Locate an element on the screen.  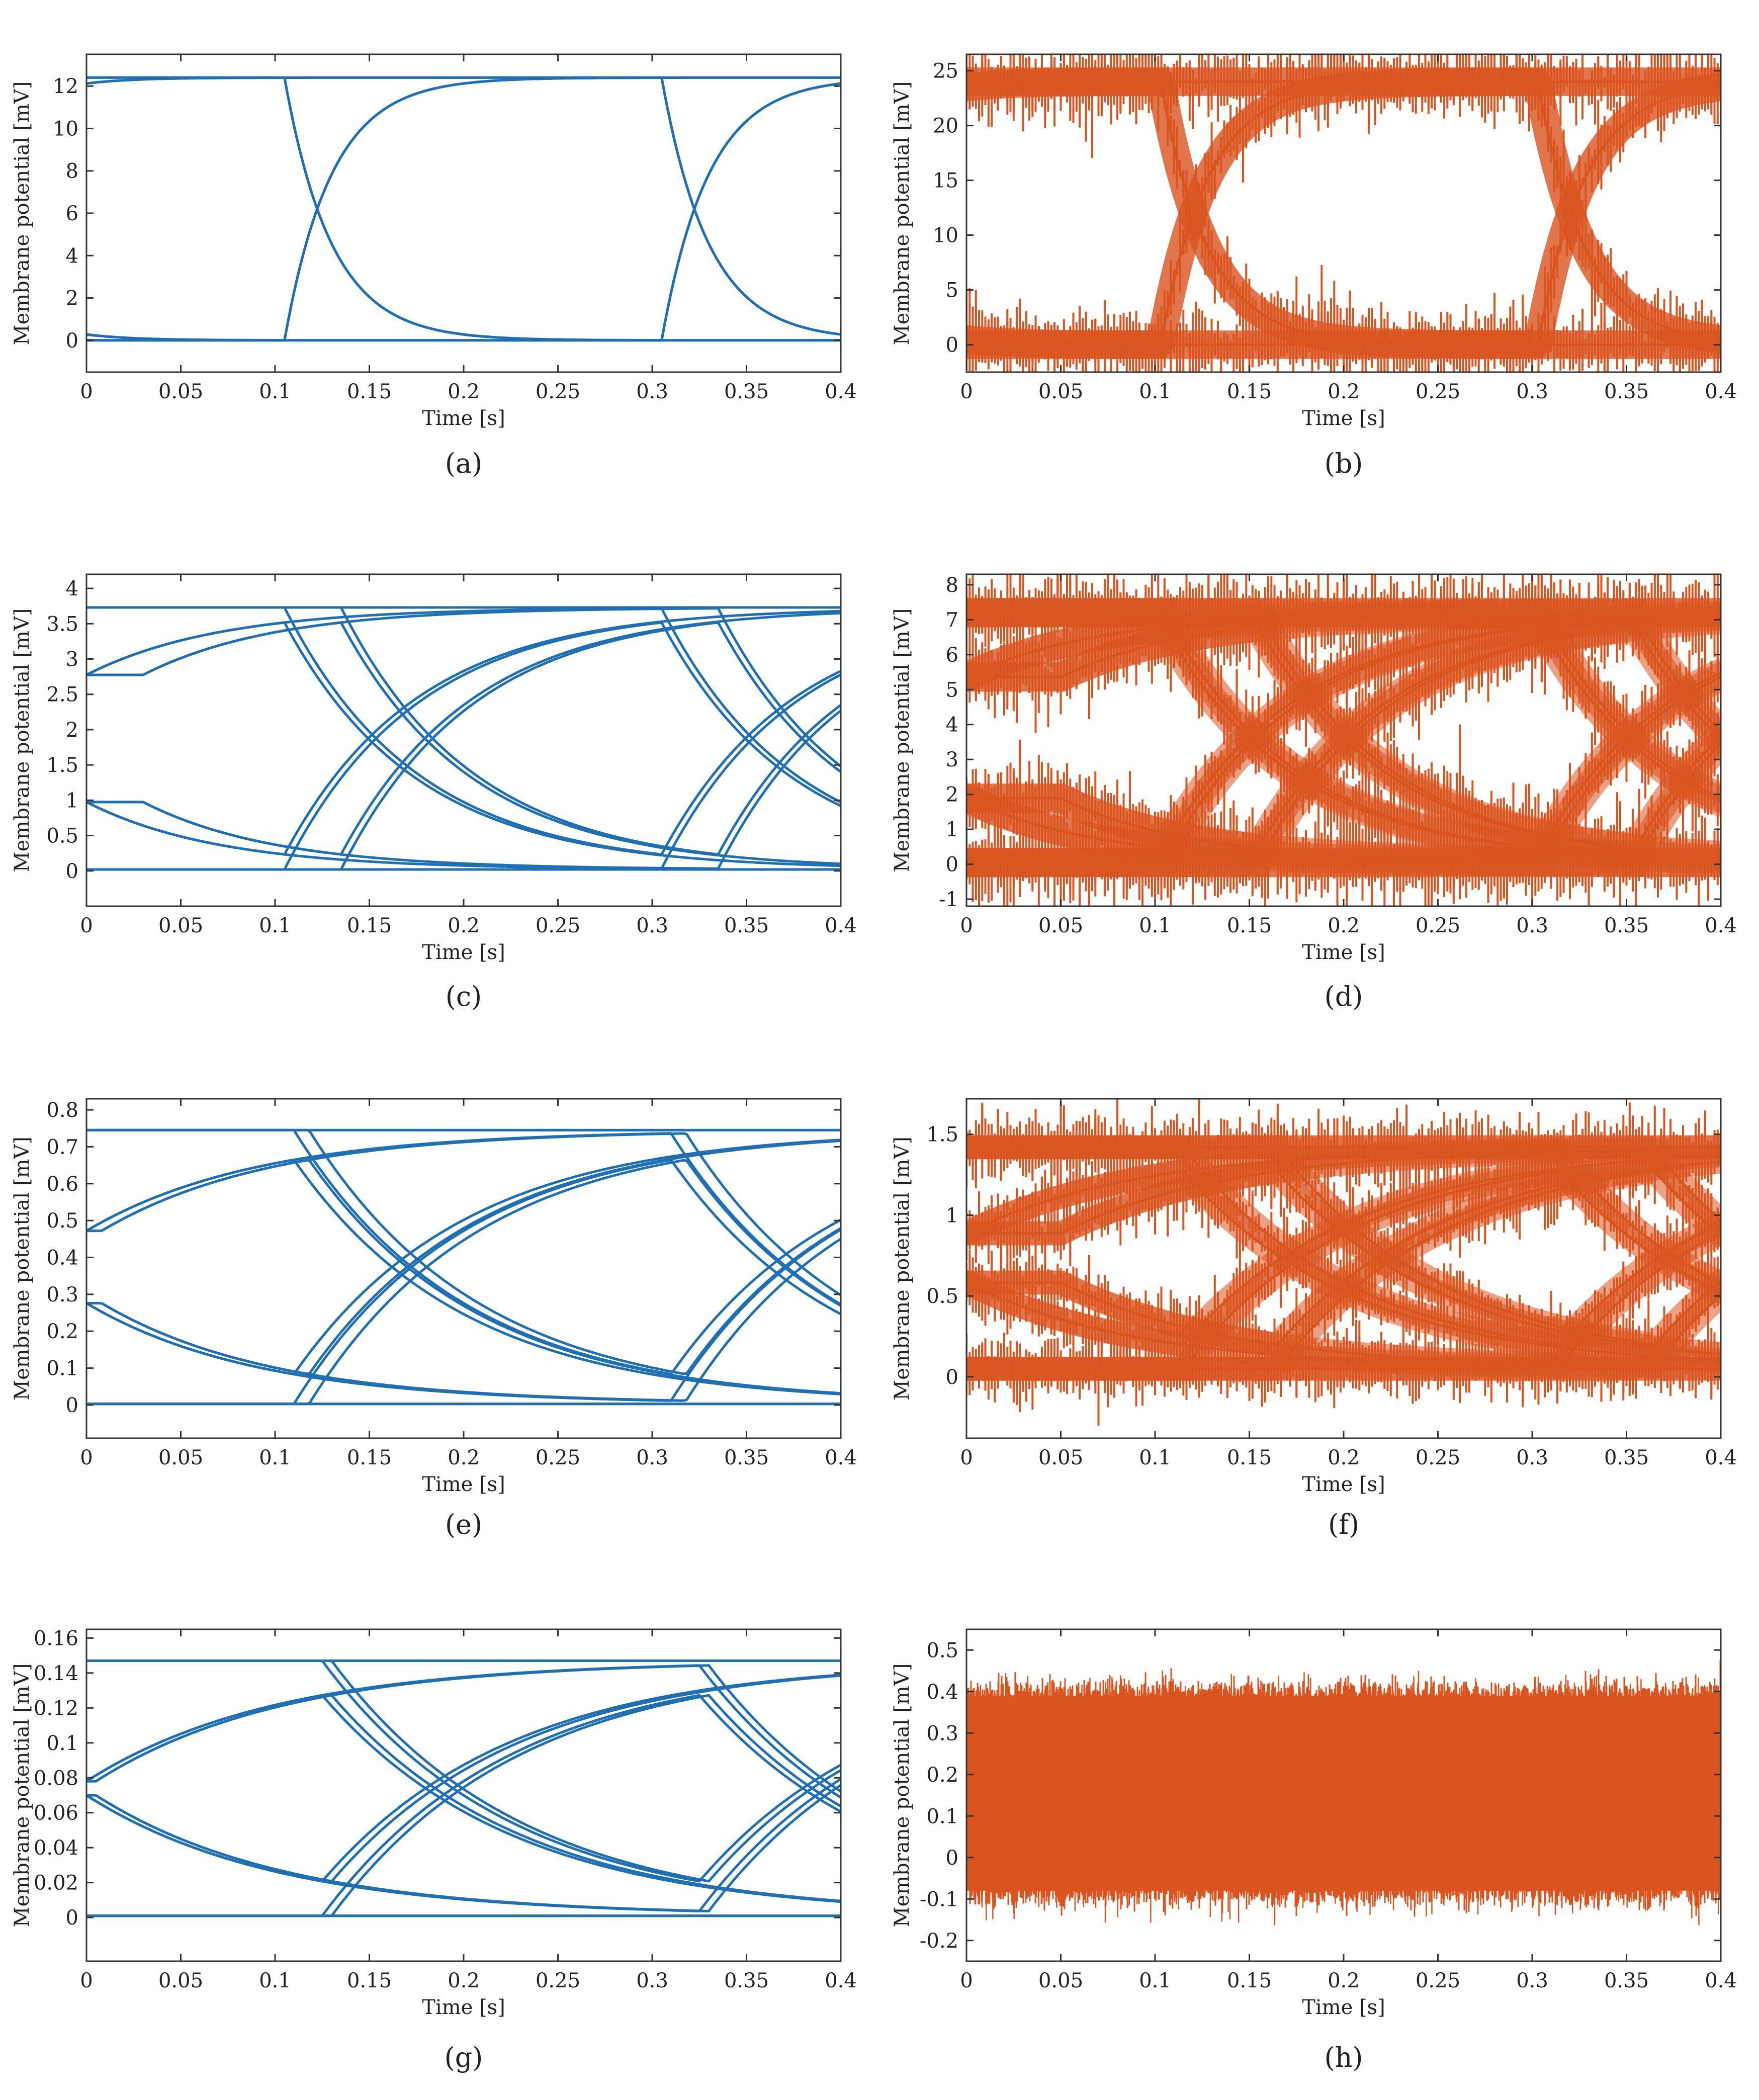
plot-area-b is located at coordinates (1344, 213).